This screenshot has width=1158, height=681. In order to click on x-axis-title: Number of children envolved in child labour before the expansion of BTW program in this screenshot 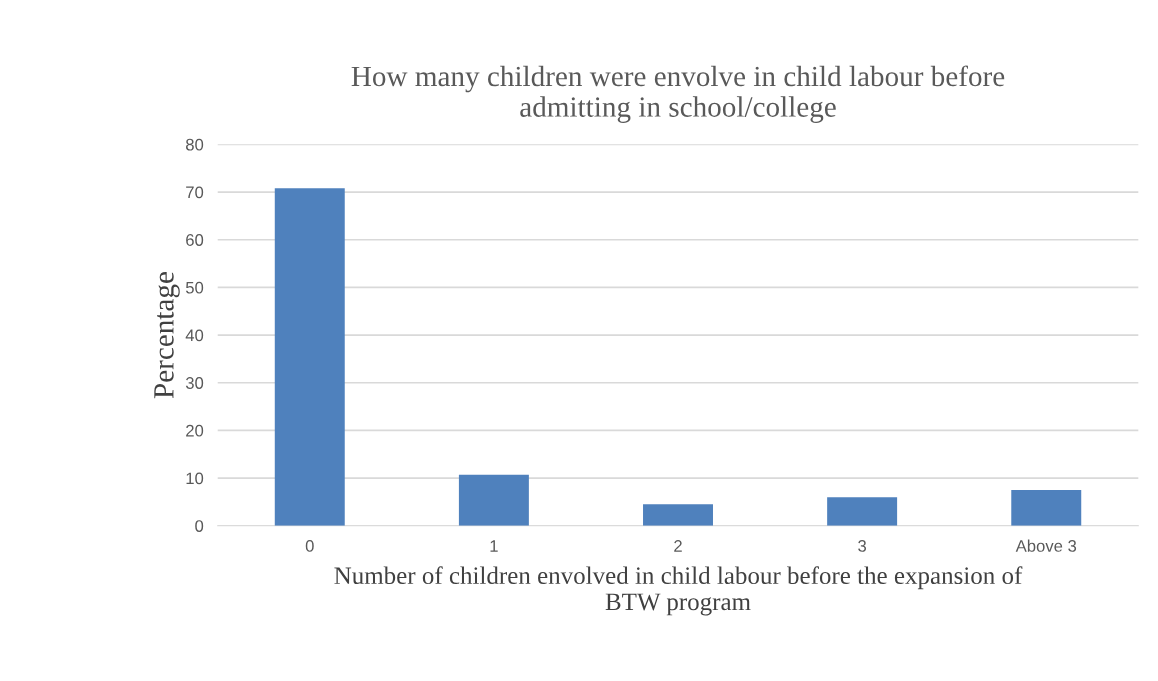, I will do `click(678, 591)`.